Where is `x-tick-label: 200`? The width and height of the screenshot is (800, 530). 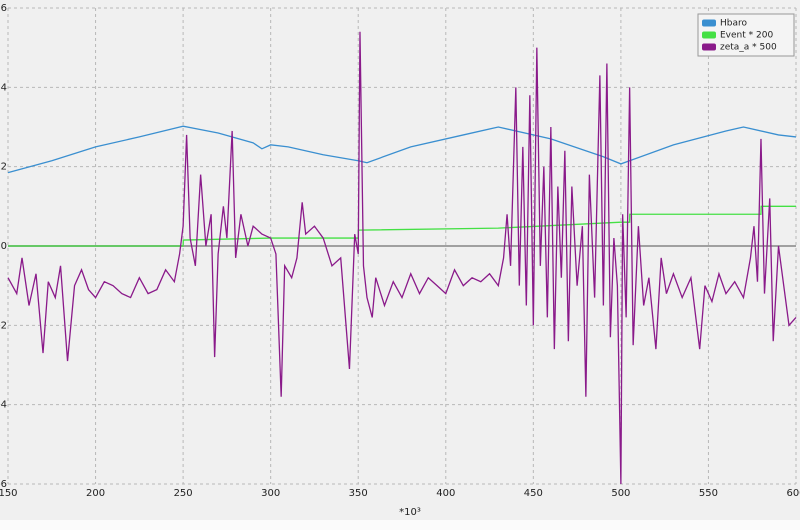
x-tick-label: 200 is located at coordinates (95, 493).